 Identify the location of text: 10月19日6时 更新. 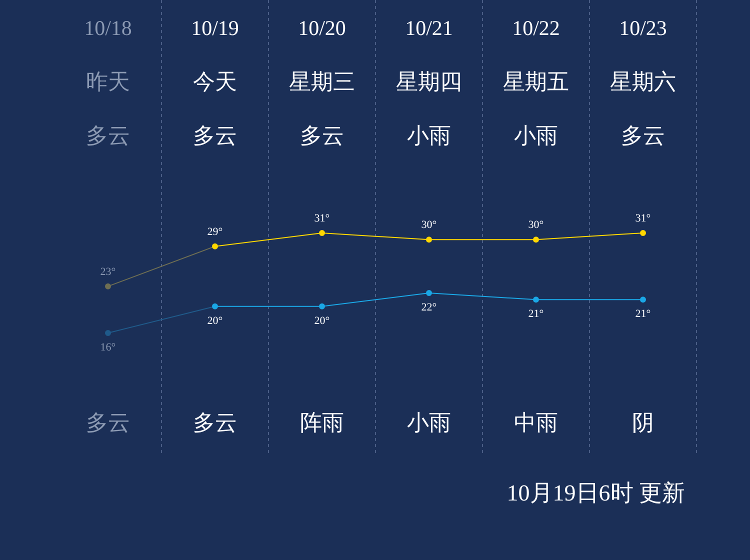
(595, 493).